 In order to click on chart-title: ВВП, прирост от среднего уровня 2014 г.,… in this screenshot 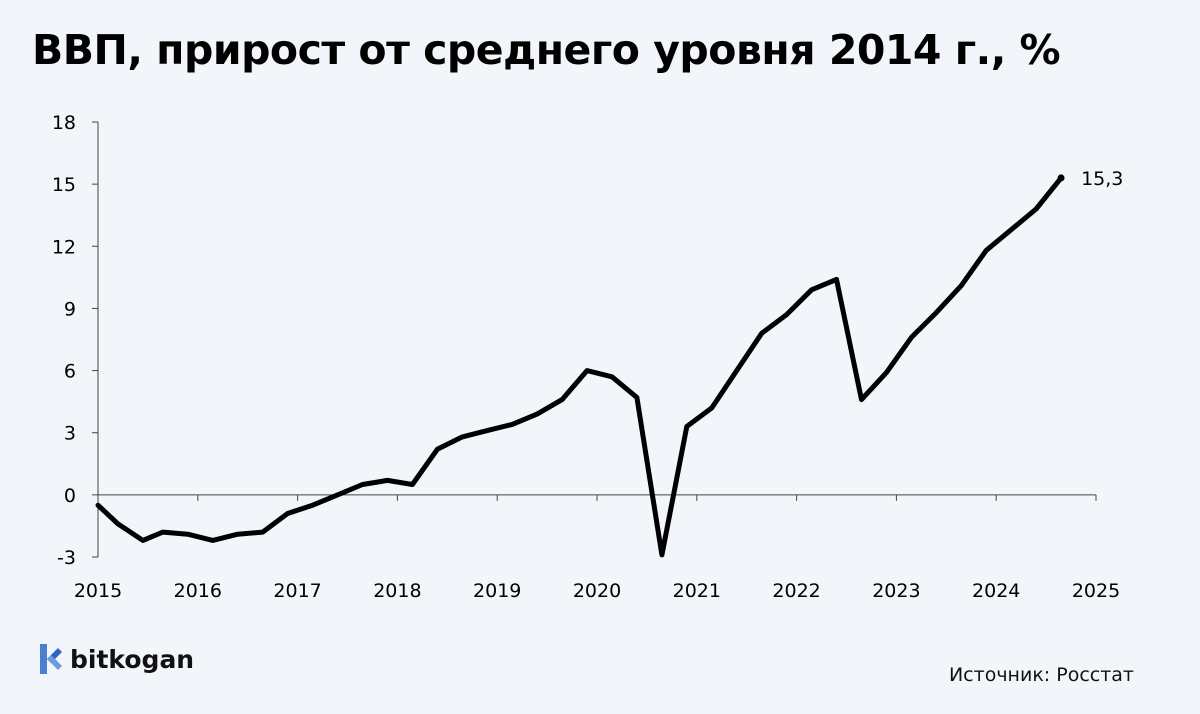, I will do `click(546, 50)`.